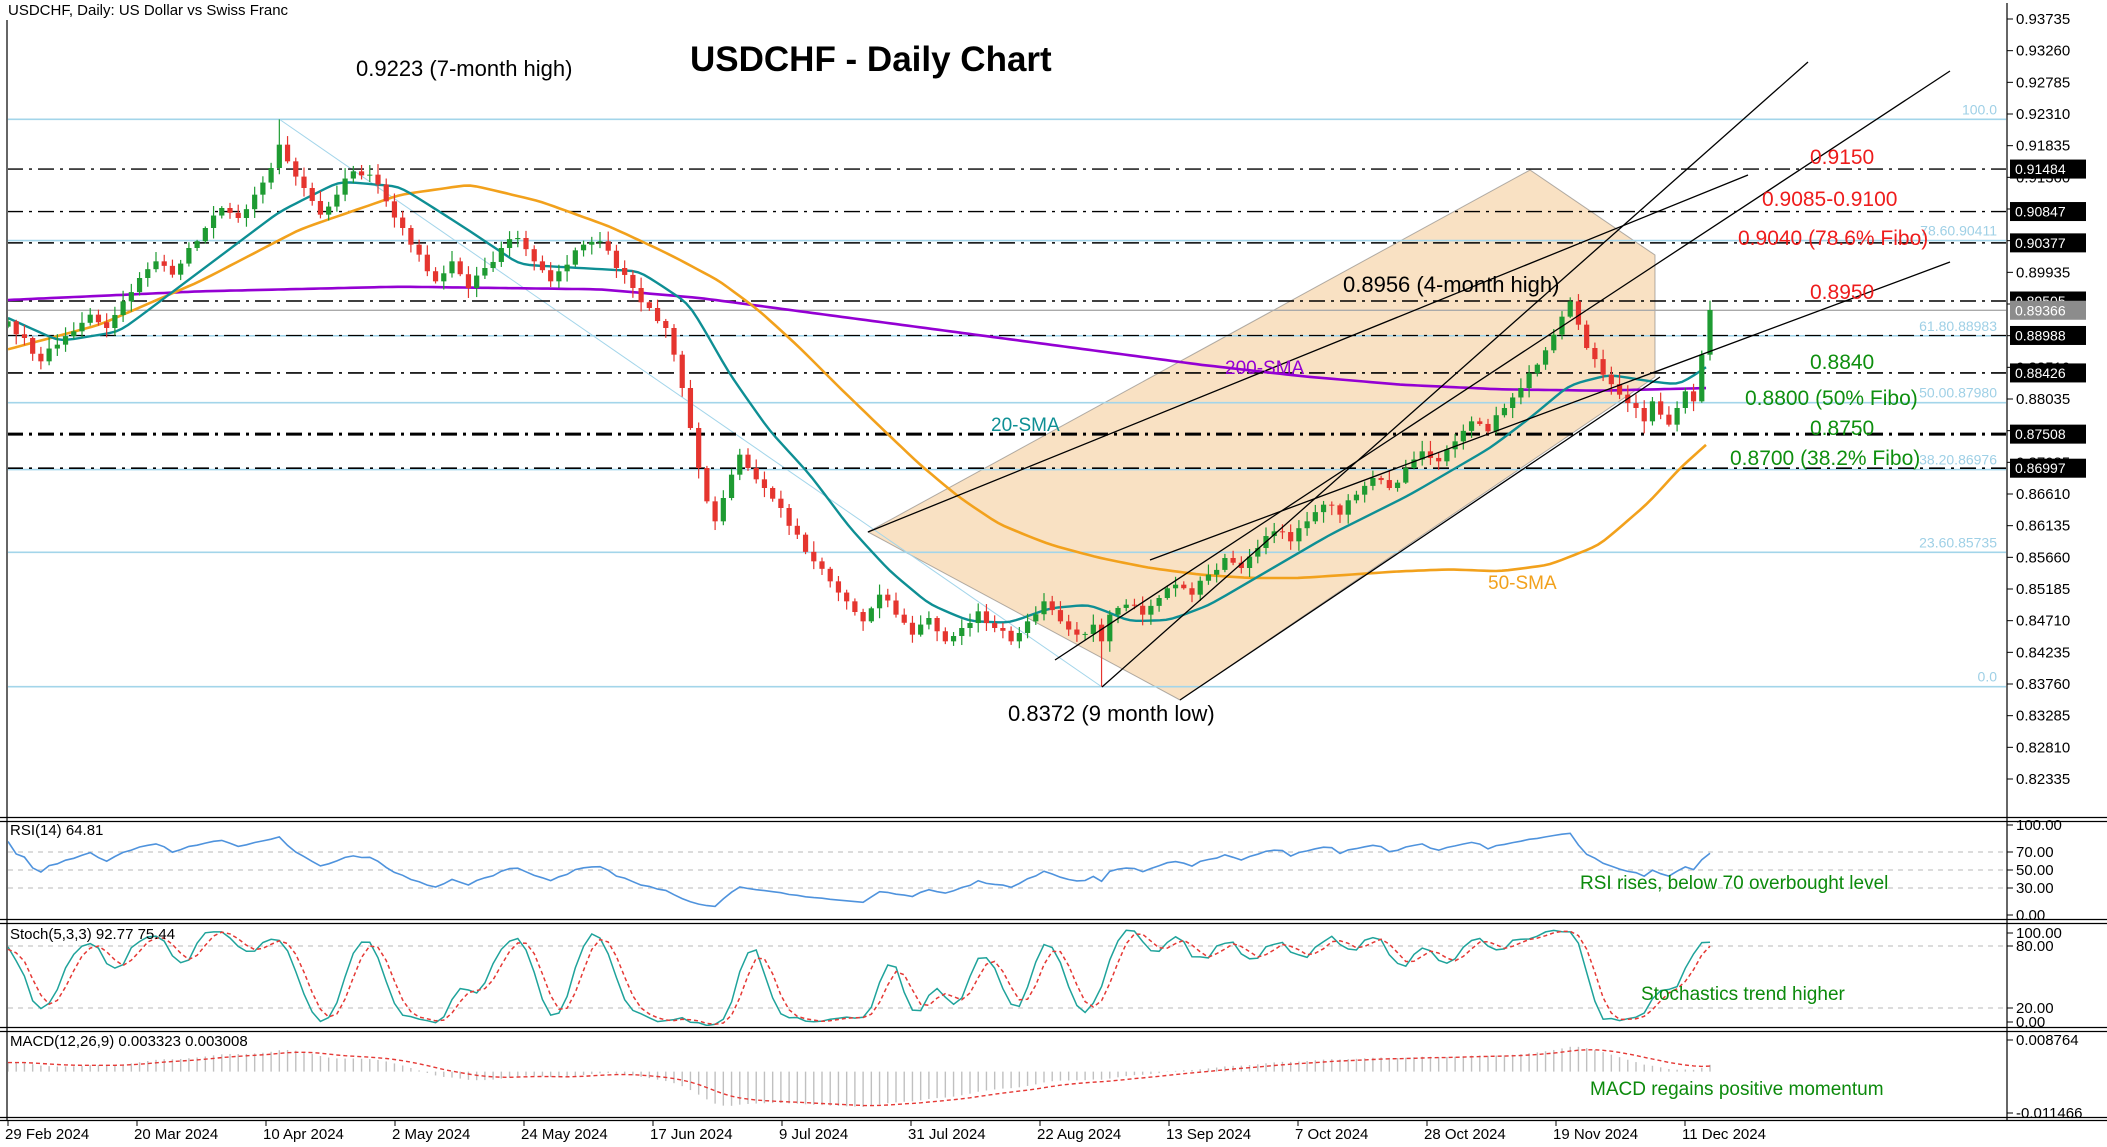 The width and height of the screenshot is (2107, 1147). What do you see at coordinates (2049, 1113) in the screenshot?
I see `axis-text: -0.011466` at bounding box center [2049, 1113].